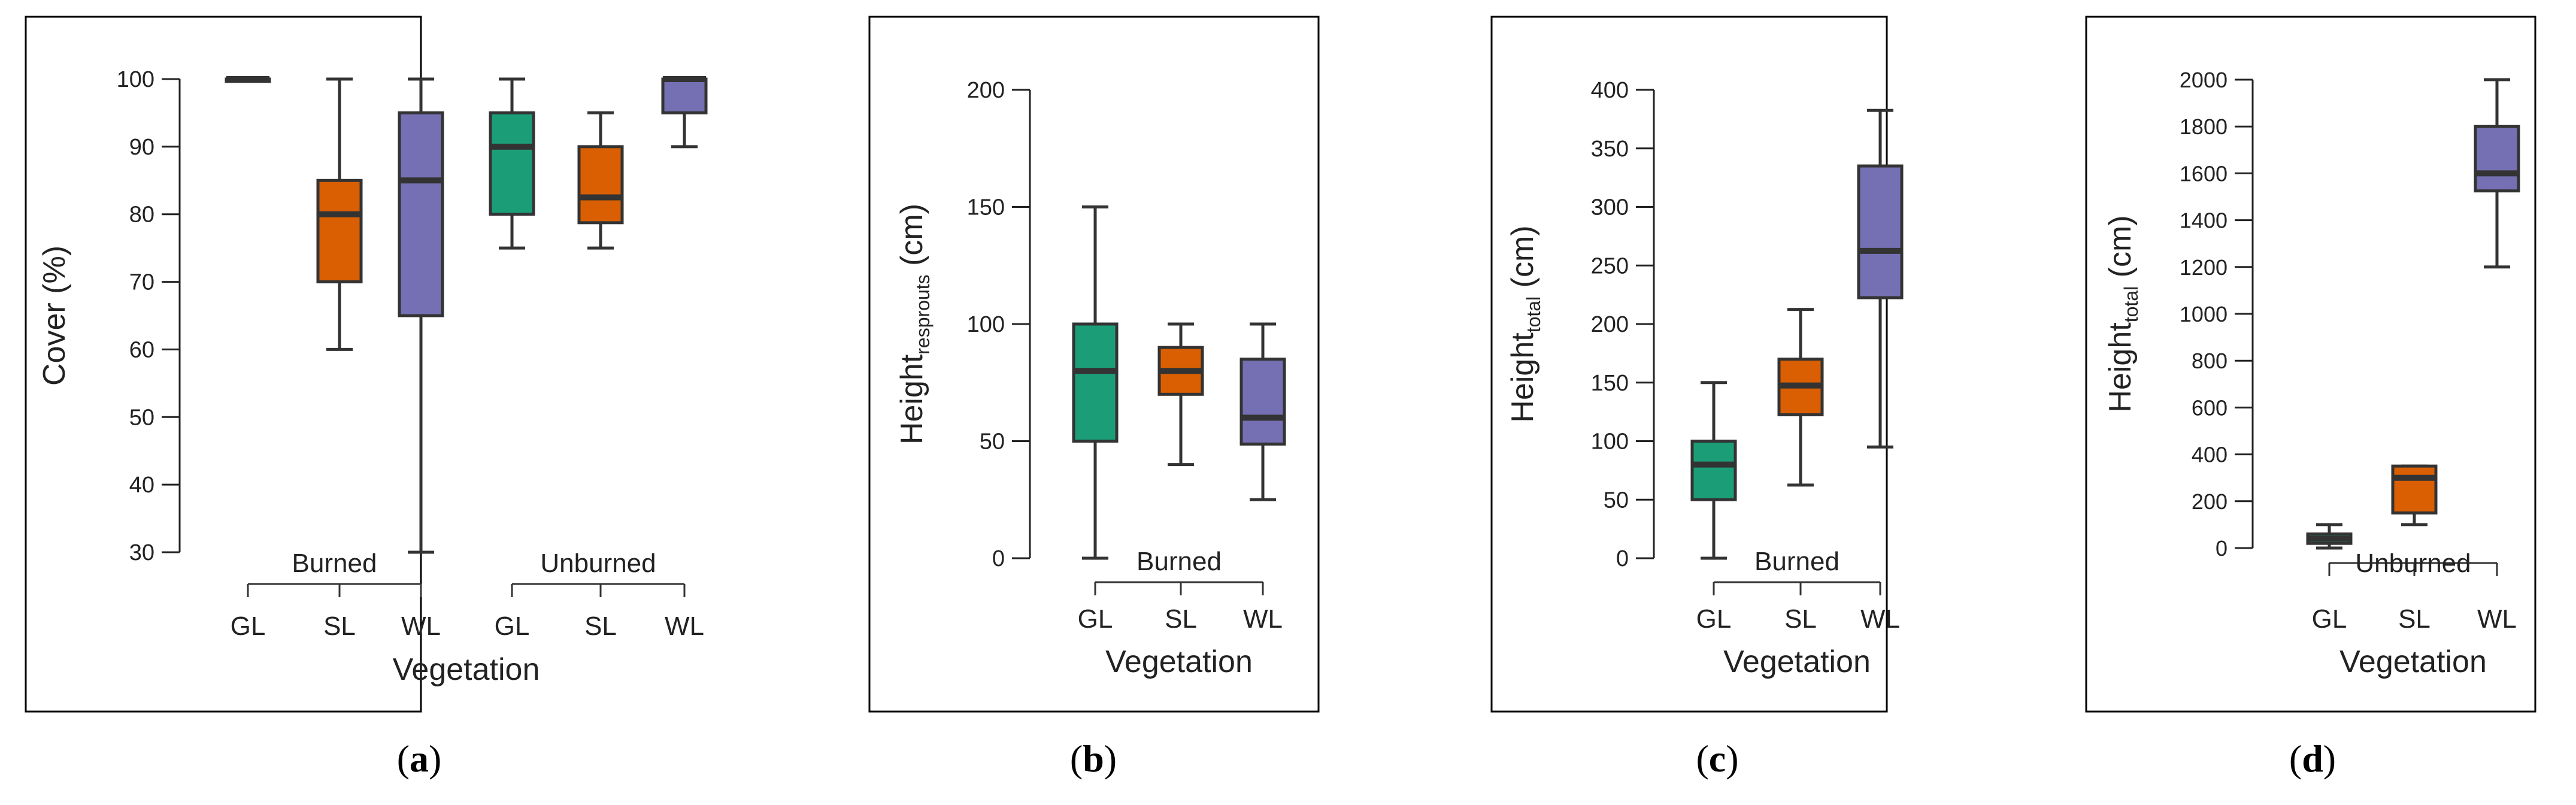 Image resolution: width=2576 pixels, height=805 pixels. What do you see at coordinates (1689, 364) in the screenshot?
I see `panel-frame` at bounding box center [1689, 364].